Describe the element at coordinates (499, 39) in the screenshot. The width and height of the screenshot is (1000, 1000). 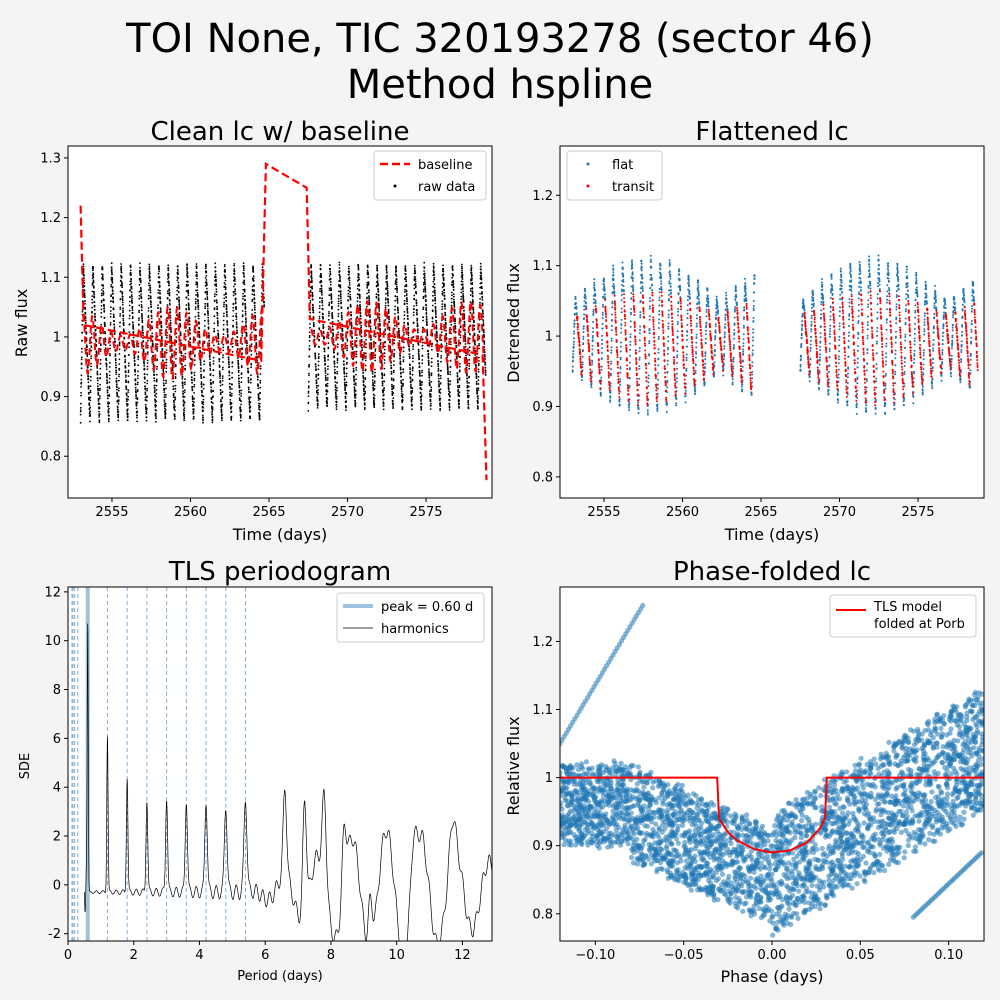
I see `figure-title-line1: TOI None, TIC 320193278 (sector 46)` at that location.